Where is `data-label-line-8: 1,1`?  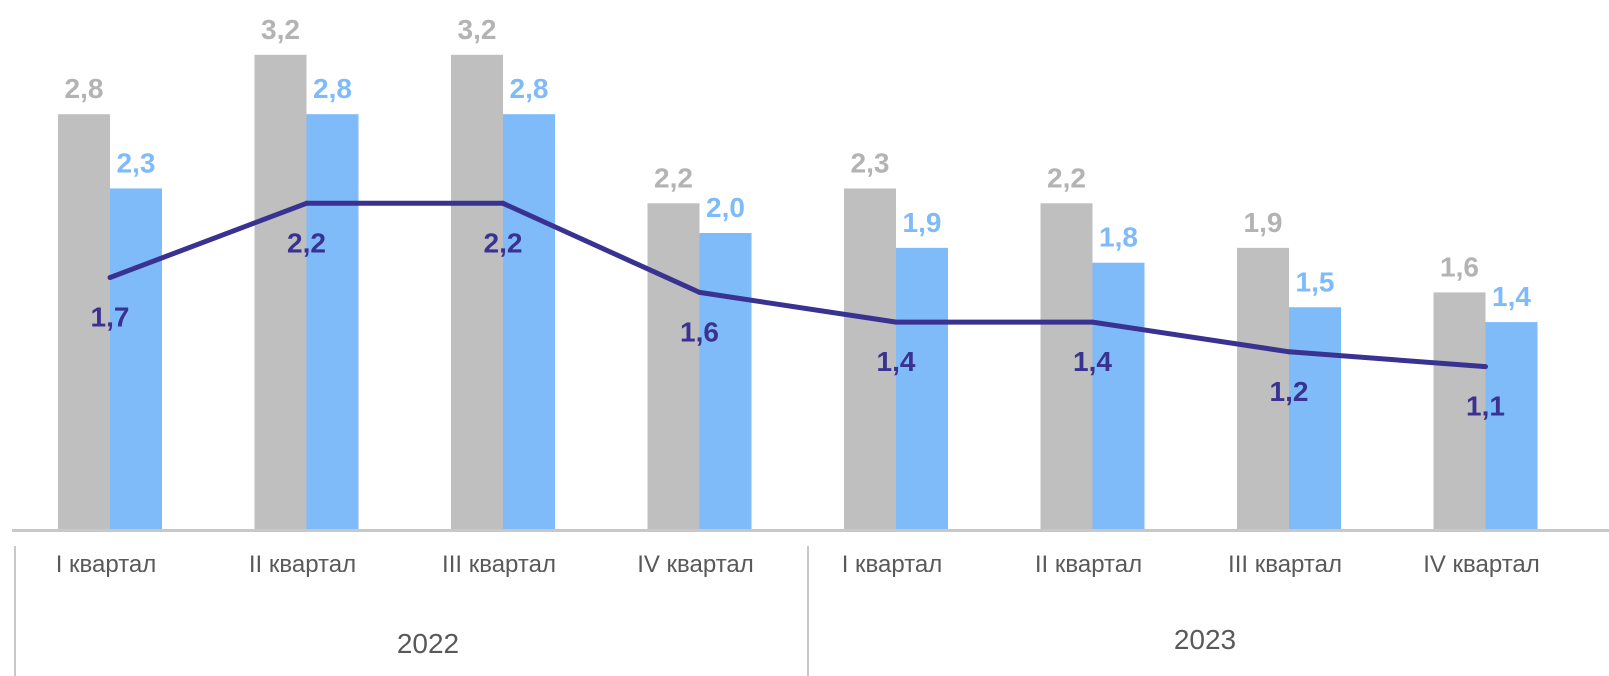 data-label-line-8: 1,1 is located at coordinates (1485, 406).